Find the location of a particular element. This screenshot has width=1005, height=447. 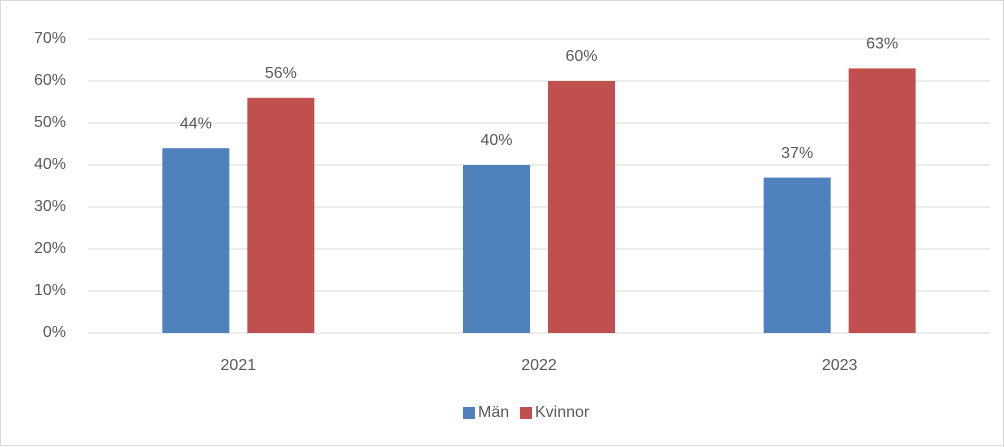

data-label: 40% is located at coordinates (496, 140).